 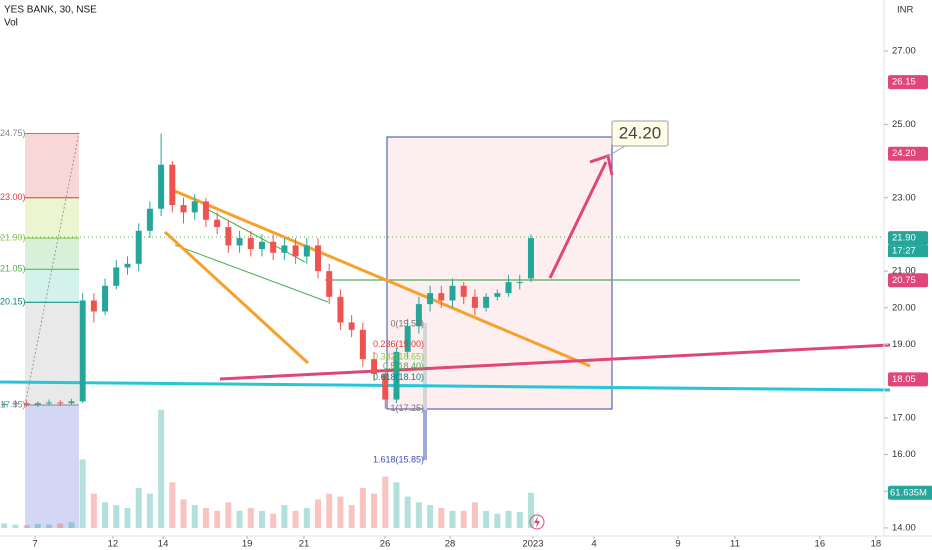 What do you see at coordinates (398, 377) in the screenshot?
I see `fib-label: 0.618(18.10)` at bounding box center [398, 377].